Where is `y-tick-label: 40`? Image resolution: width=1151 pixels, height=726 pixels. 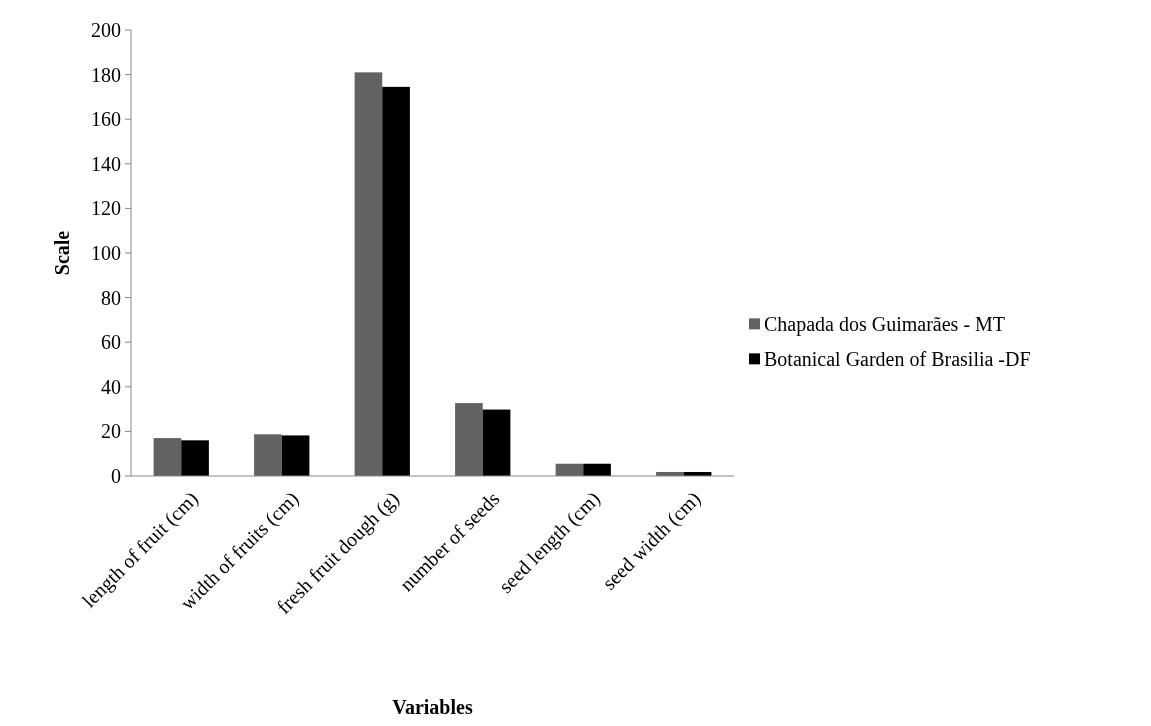 y-tick-label: 40 is located at coordinates (111, 386).